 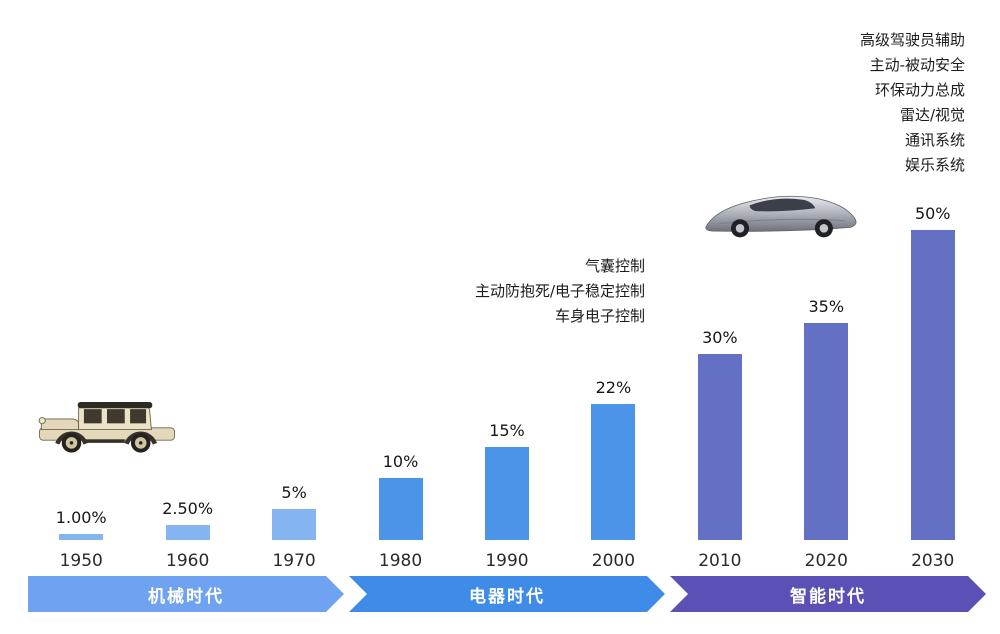 I want to click on bar-value-label: 2.50%, so click(x=188, y=508).